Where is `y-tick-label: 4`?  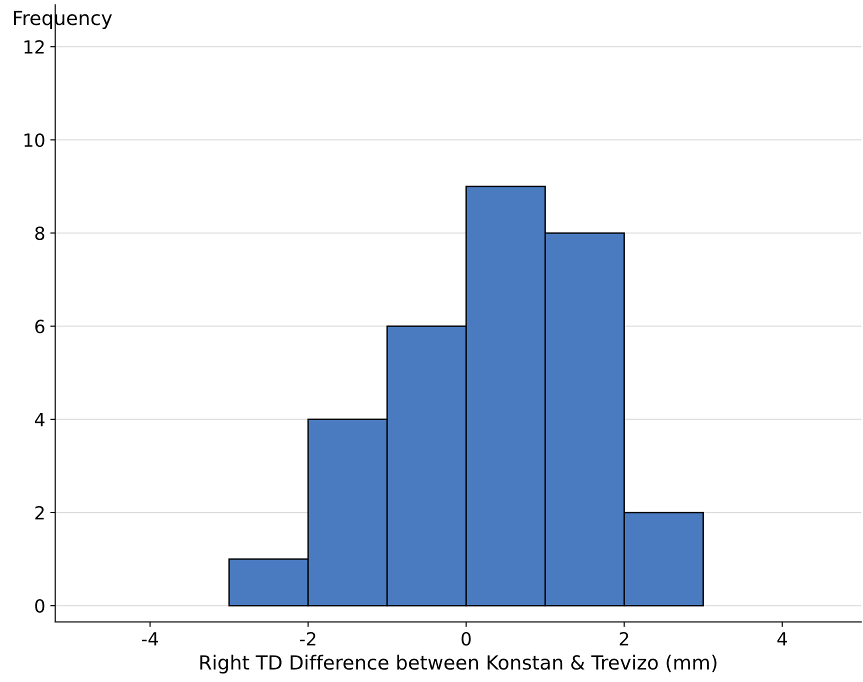
y-tick-label: 4 is located at coordinates (39, 419).